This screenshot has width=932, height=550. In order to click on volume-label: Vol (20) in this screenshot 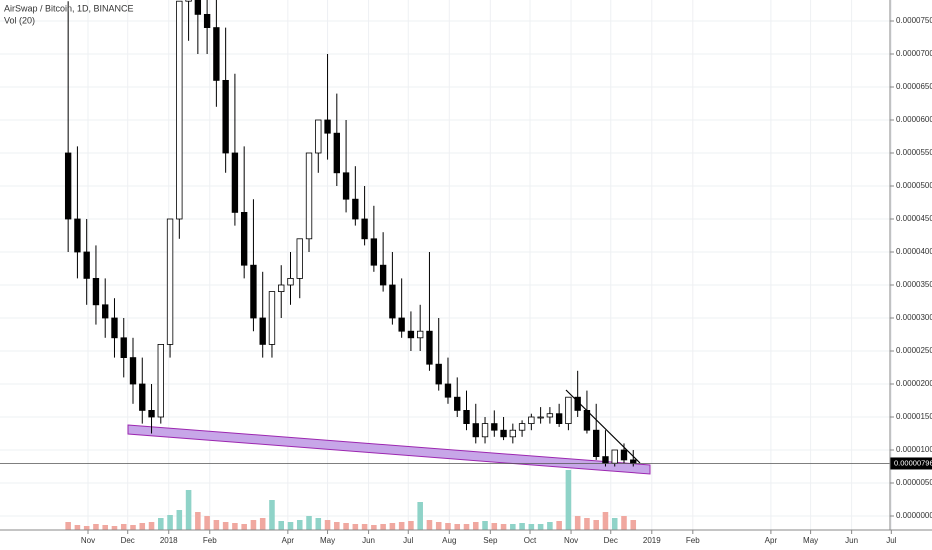, I will do `click(19, 20)`.